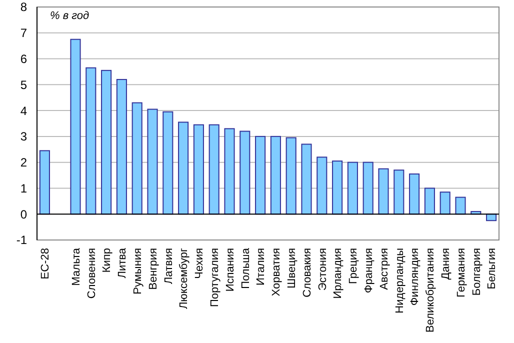 The width and height of the screenshot is (514, 343). What do you see at coordinates (24, 85) in the screenshot?
I see `y-tick-label: 5` at bounding box center [24, 85].